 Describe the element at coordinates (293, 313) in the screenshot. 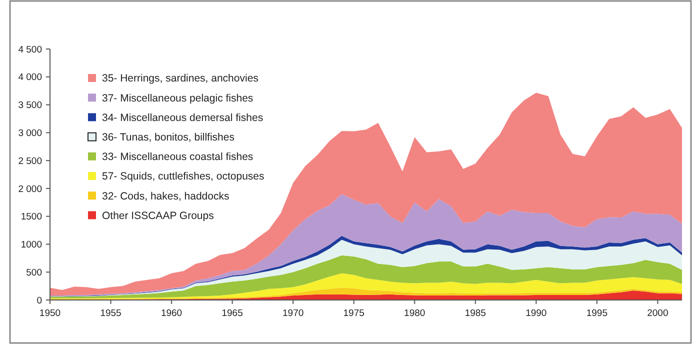

I see `x-tick-label: 1970` at that location.